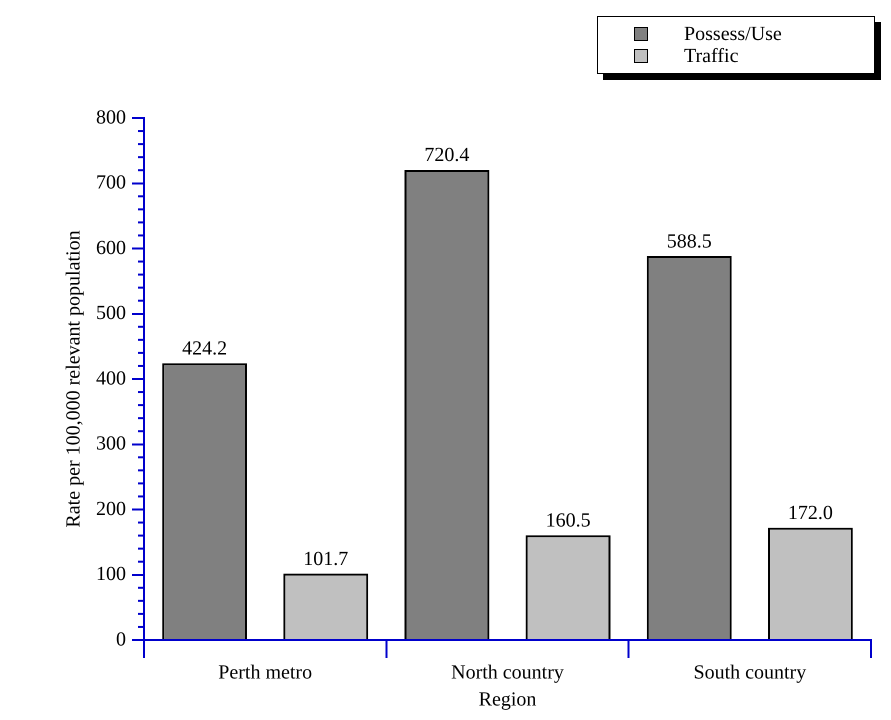 This screenshot has width=891, height=720. What do you see at coordinates (111, 378) in the screenshot?
I see `y-tick-label: 400` at bounding box center [111, 378].